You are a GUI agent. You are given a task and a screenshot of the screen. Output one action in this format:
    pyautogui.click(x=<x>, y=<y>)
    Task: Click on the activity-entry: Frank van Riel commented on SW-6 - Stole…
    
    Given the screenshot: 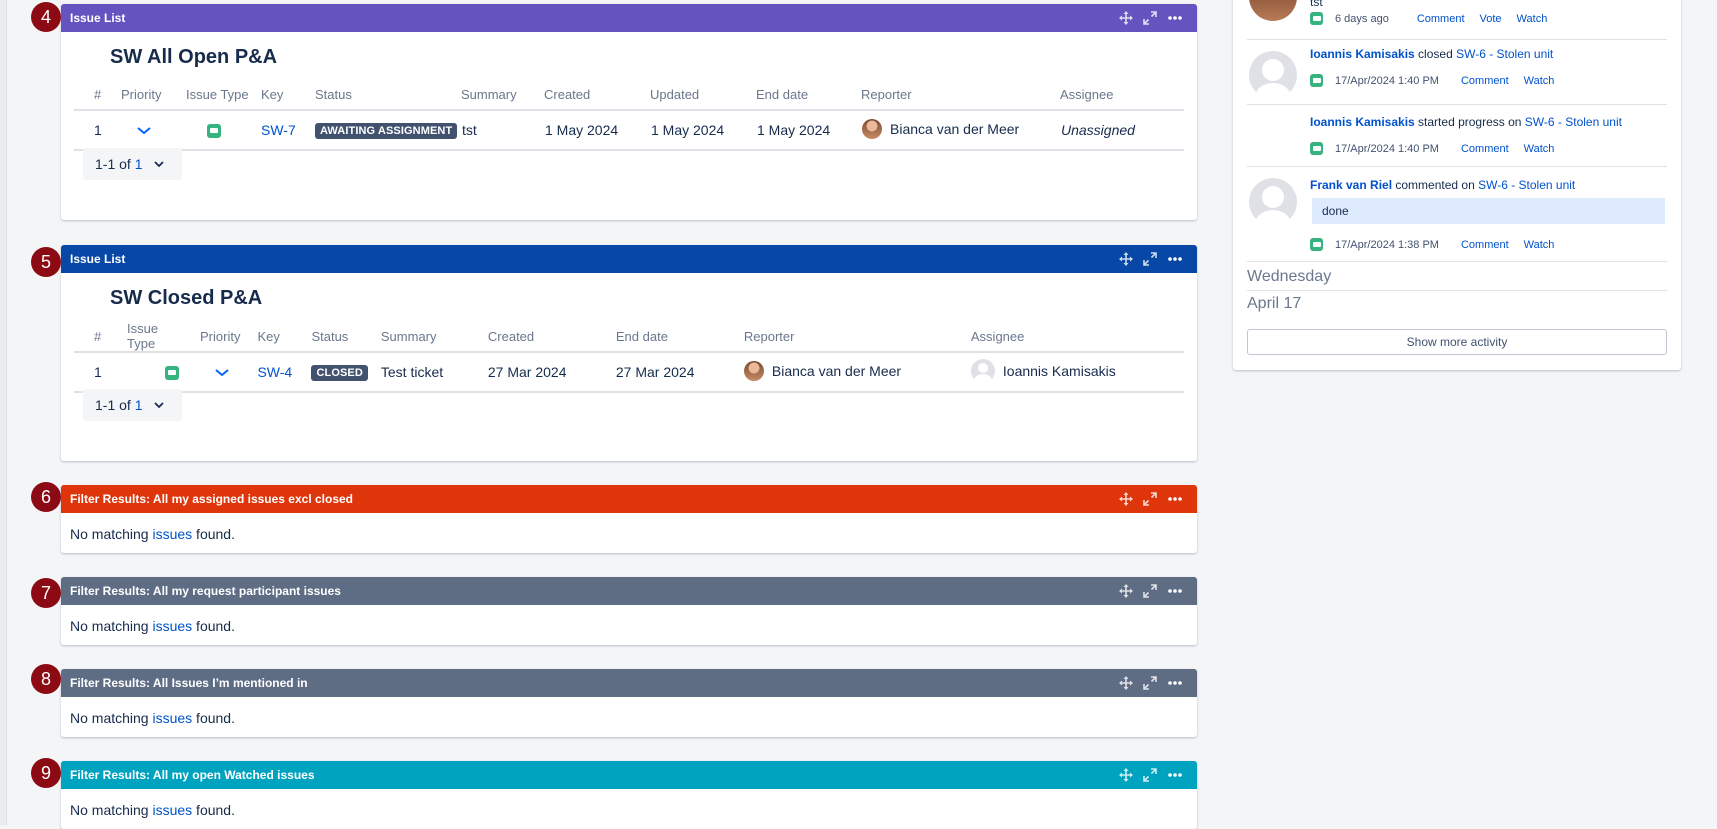 What is the action you would take?
    pyautogui.click(x=1443, y=185)
    